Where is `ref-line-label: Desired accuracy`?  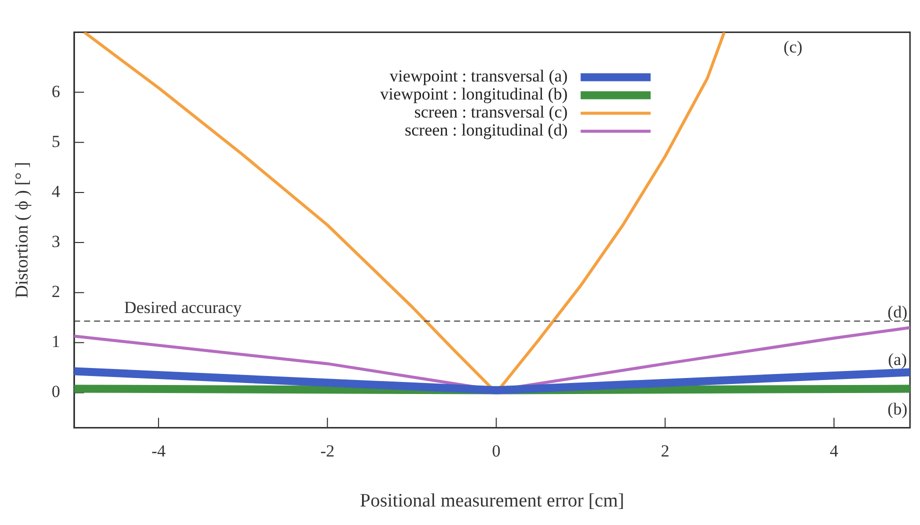 ref-line-label: Desired accuracy is located at coordinates (183, 308).